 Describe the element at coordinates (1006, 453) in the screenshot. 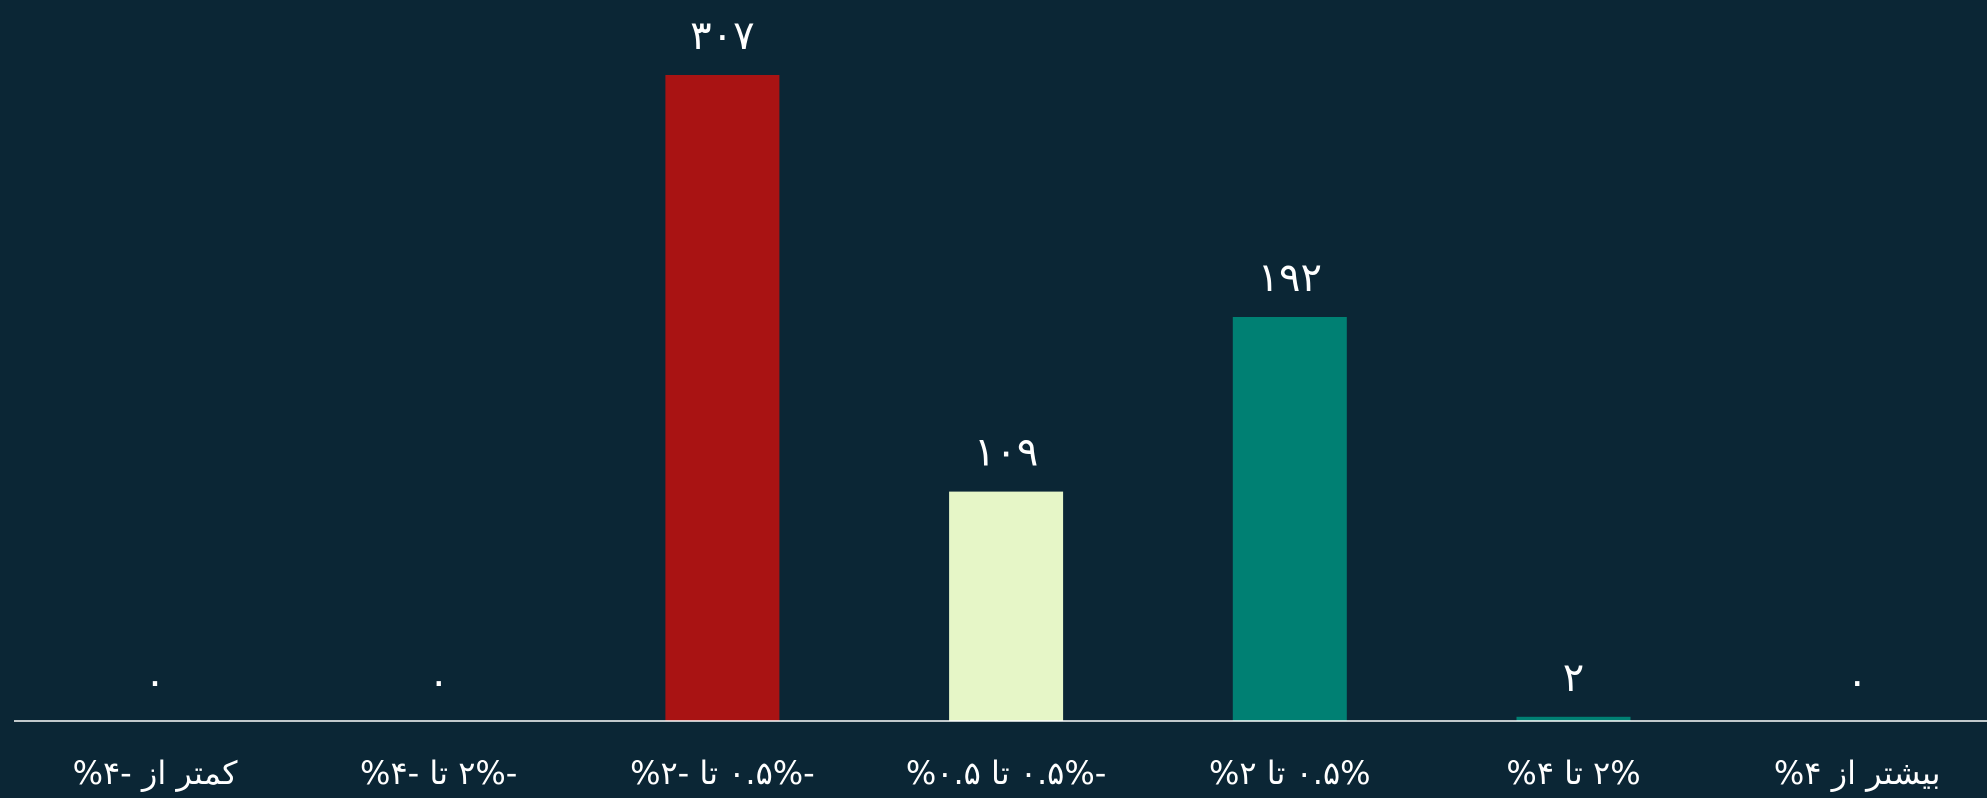

I see `value-label-3: ۱۰۹` at that location.